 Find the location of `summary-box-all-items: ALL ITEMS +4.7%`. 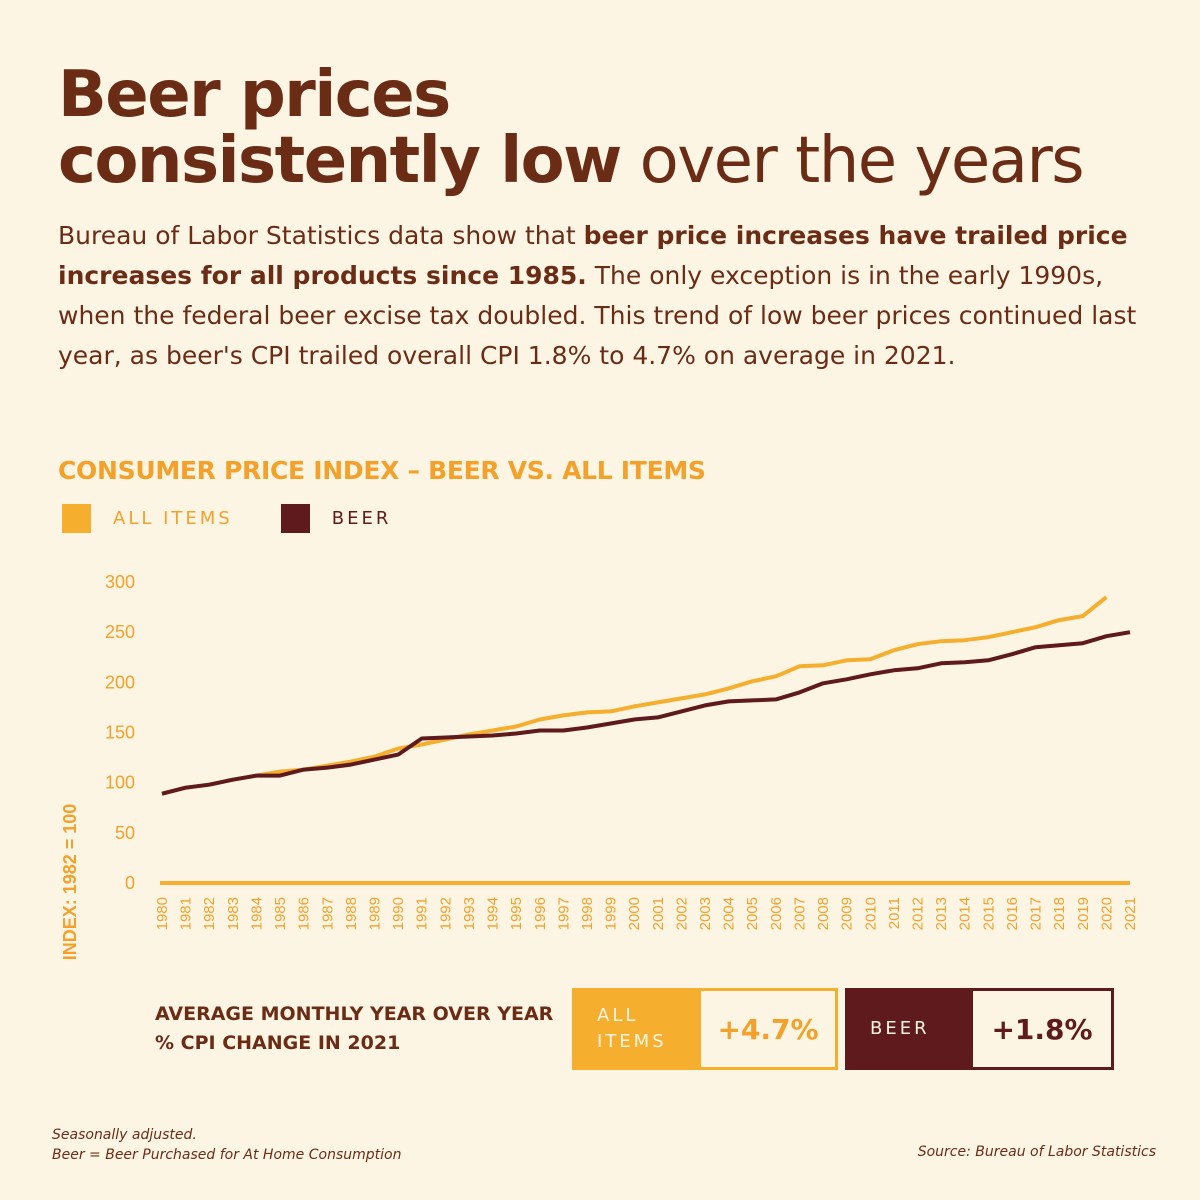

summary-box-all-items: ALL ITEMS +4.7% is located at coordinates (705, 1029).